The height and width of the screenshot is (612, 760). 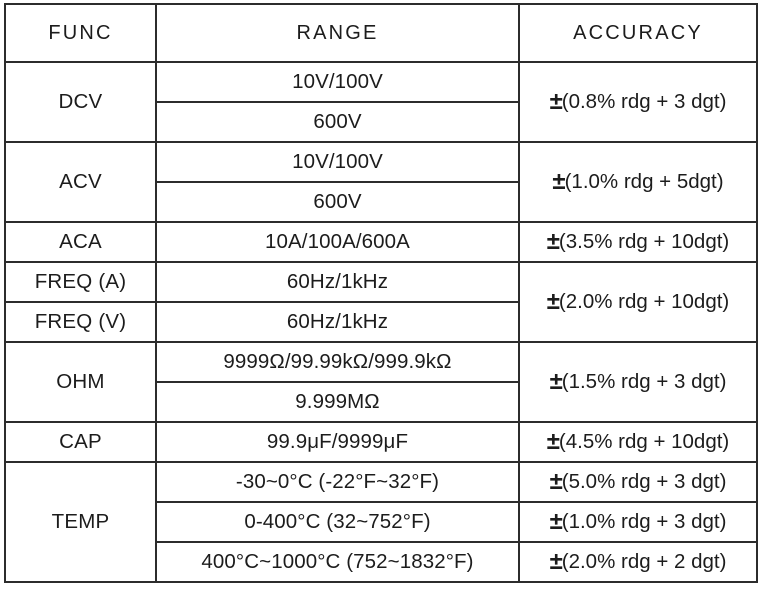 What do you see at coordinates (644, 561) in the screenshot?
I see `accuracy-value: (2.0% rdg + 2 dgt)` at bounding box center [644, 561].